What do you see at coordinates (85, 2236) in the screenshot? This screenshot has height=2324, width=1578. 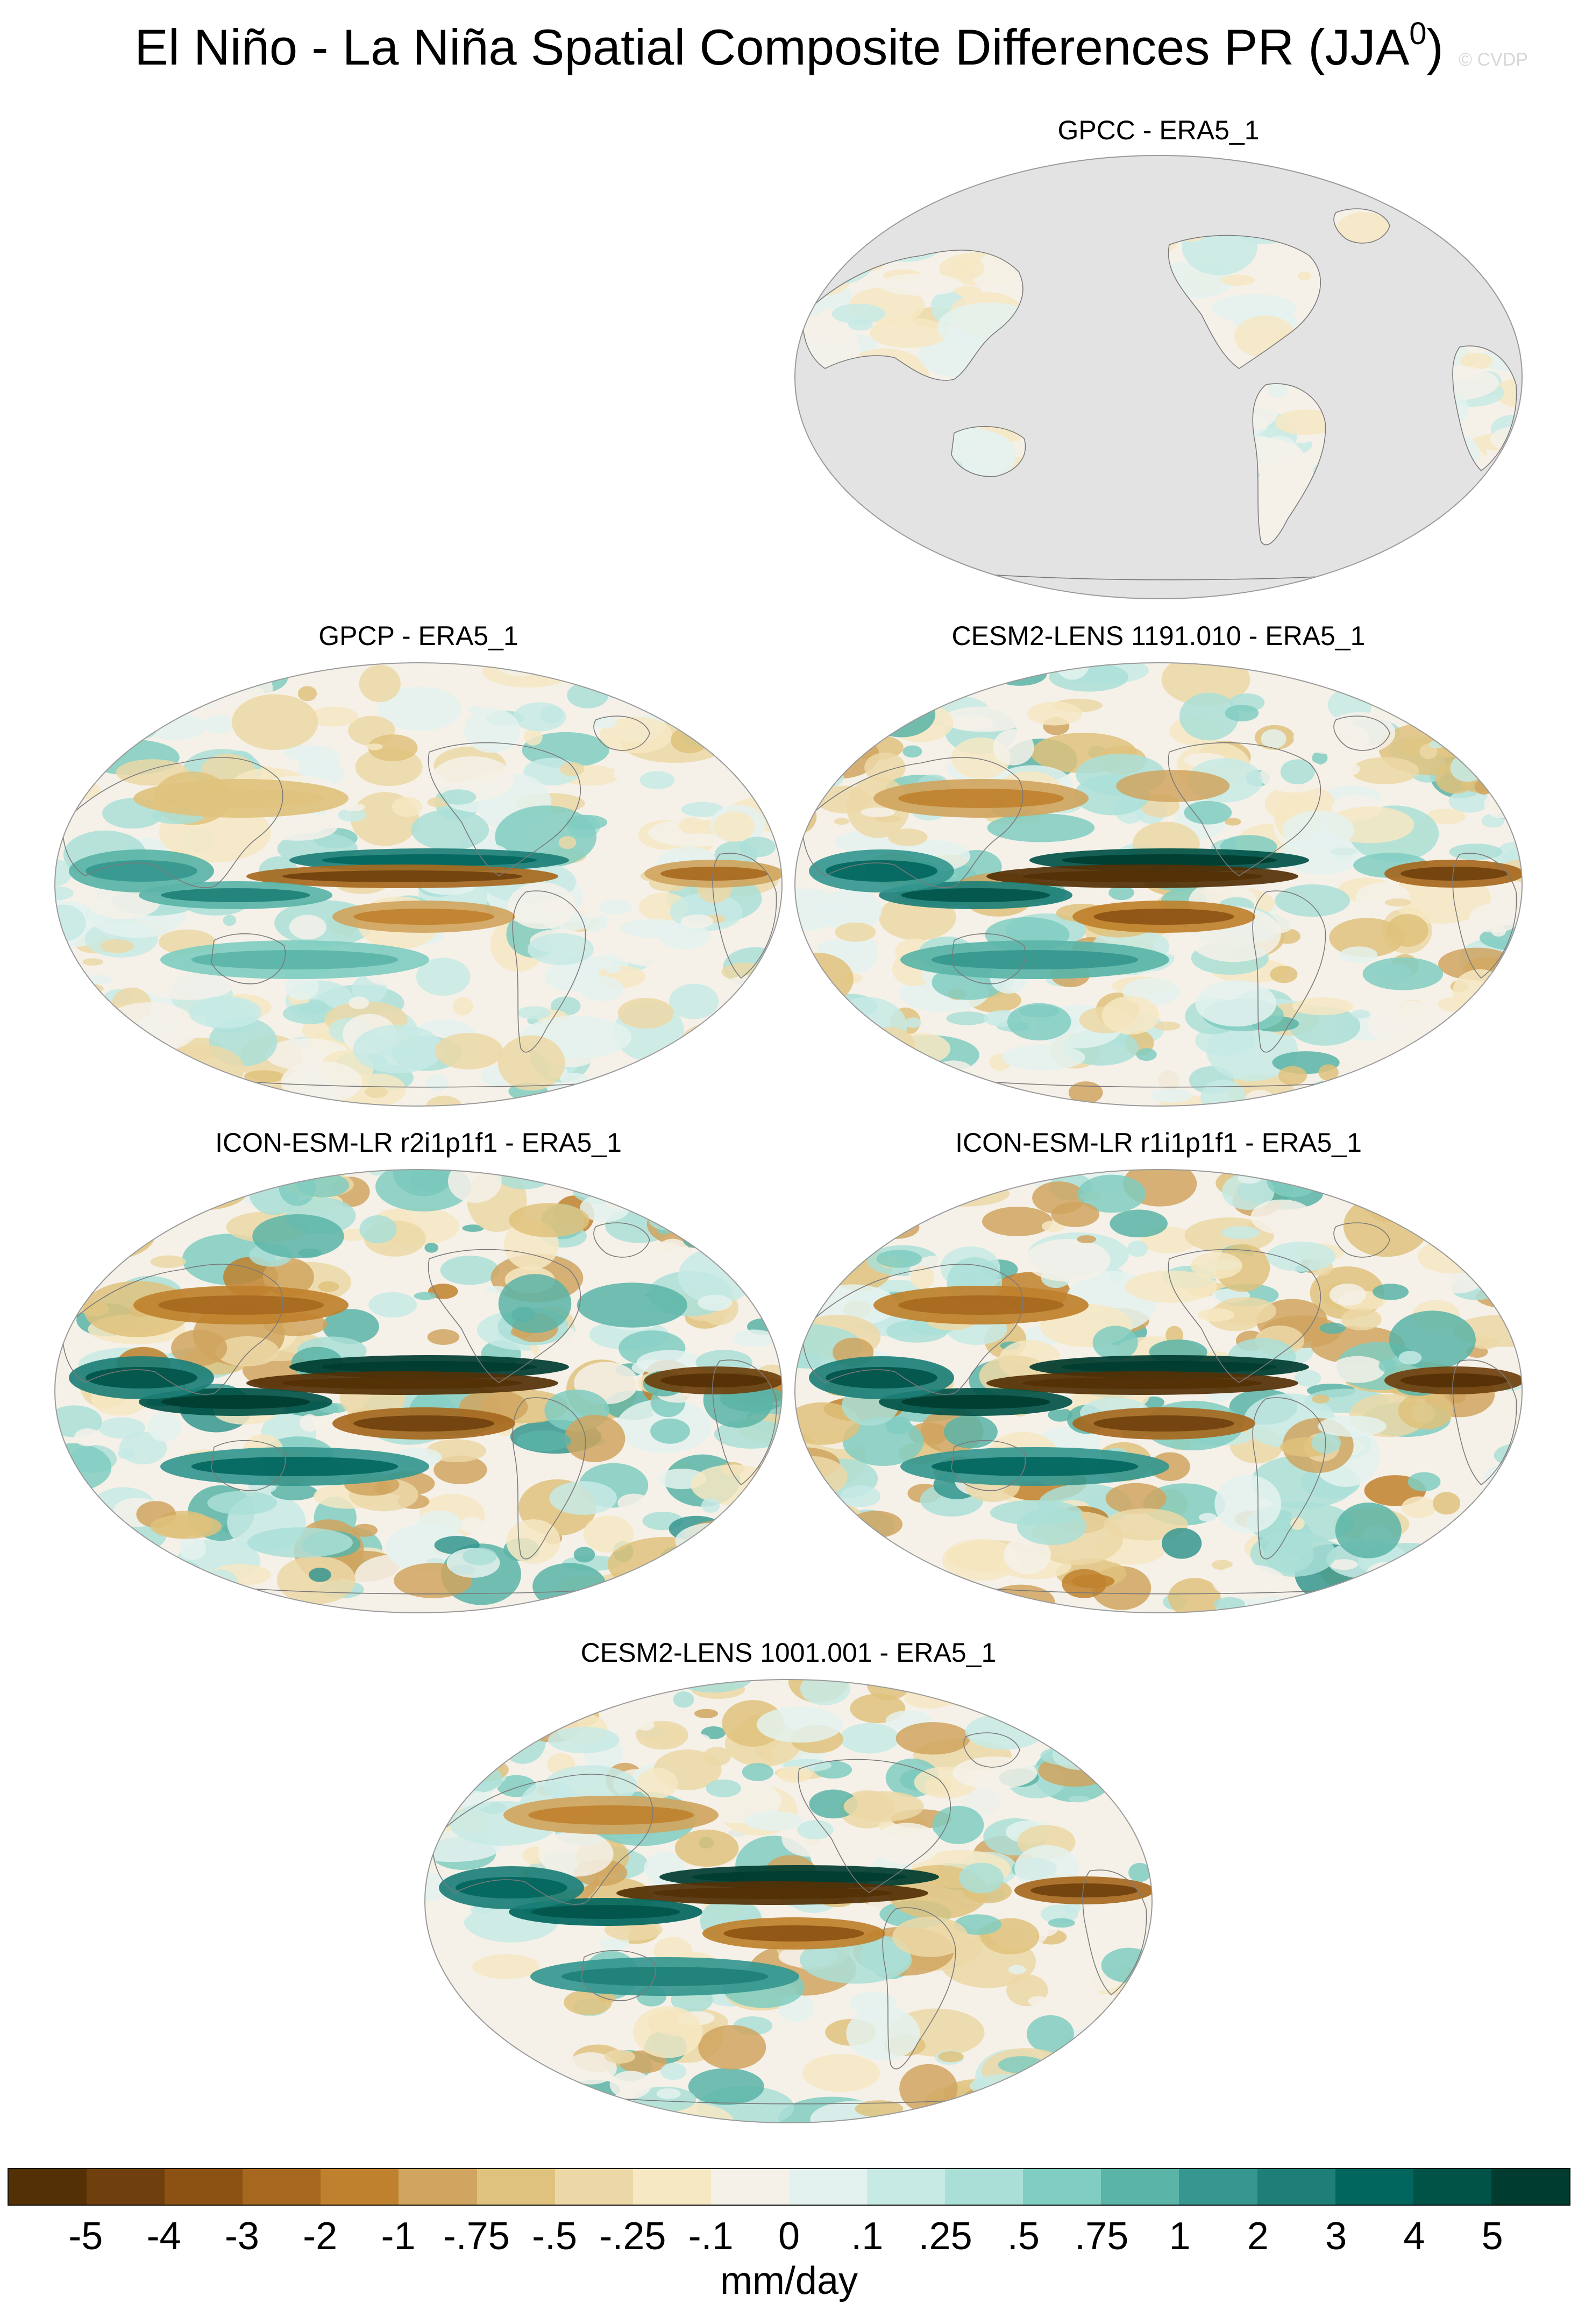 I see `colorbar-tick-label: -5` at bounding box center [85, 2236].